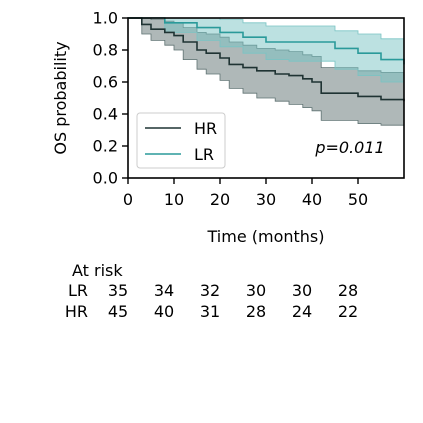 This screenshot has width=423, height=423. I want to click on x-tick-label: 0, so click(128, 199).